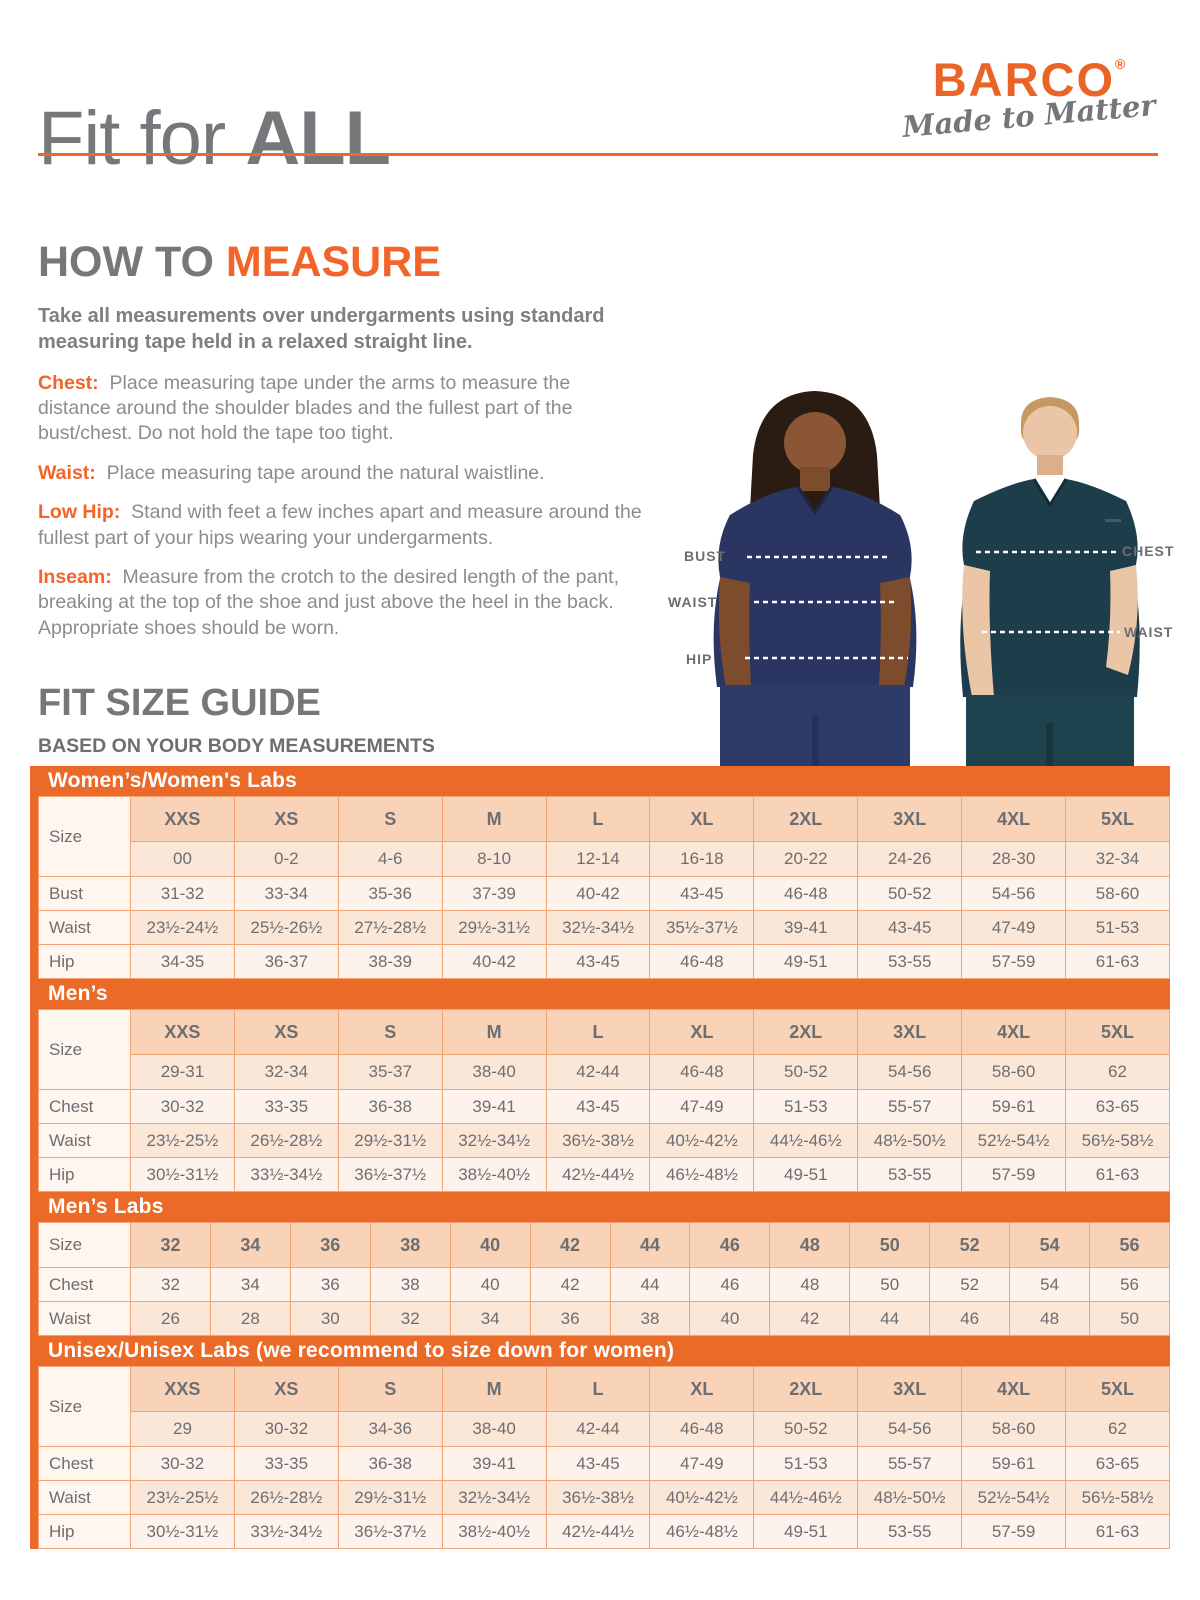 This screenshot has height=1600, width=1200. I want to click on size-header-row: Size 32 34 36 38 40 42 44 46 48 50 52 54 56, so click(604, 1245).